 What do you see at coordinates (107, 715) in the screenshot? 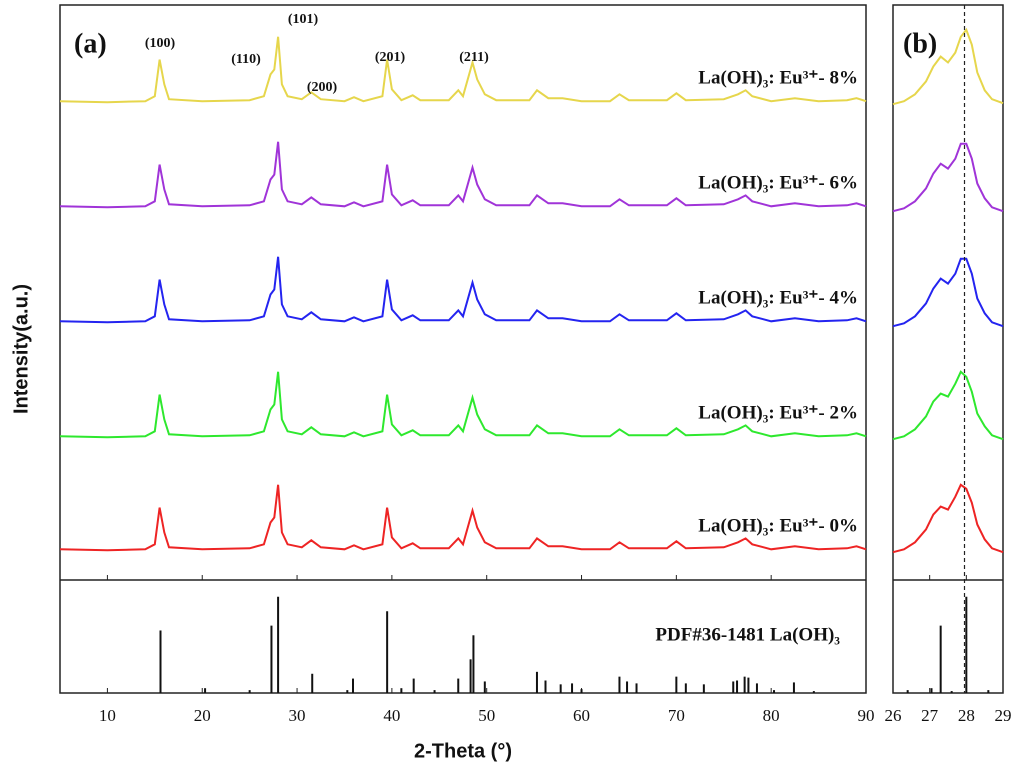
I see `x-tick-label: 10` at bounding box center [107, 715].